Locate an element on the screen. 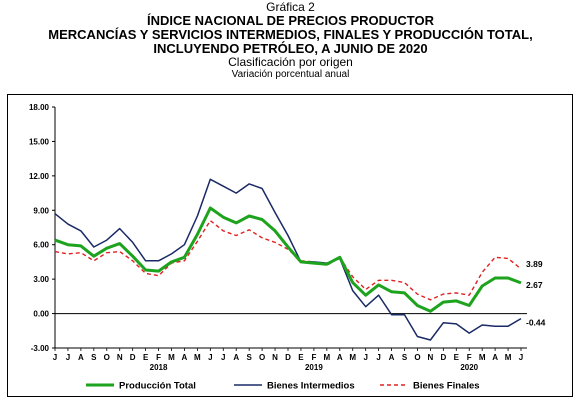 Image resolution: width=581 pixels, height=411 pixels. y-tick-label: 9.00 is located at coordinates (41, 210).